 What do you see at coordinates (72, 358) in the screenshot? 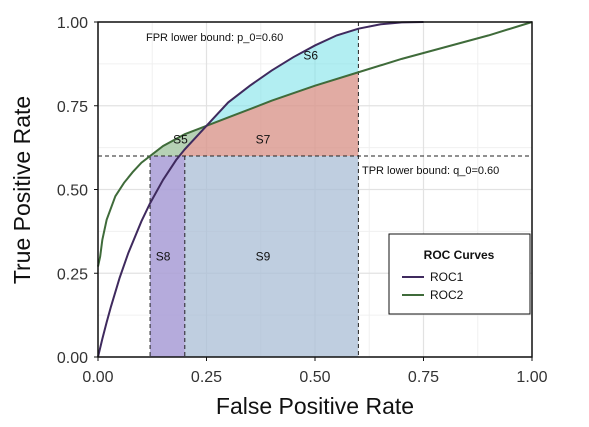
I see `y-tick-label: 0.00` at bounding box center [72, 358].